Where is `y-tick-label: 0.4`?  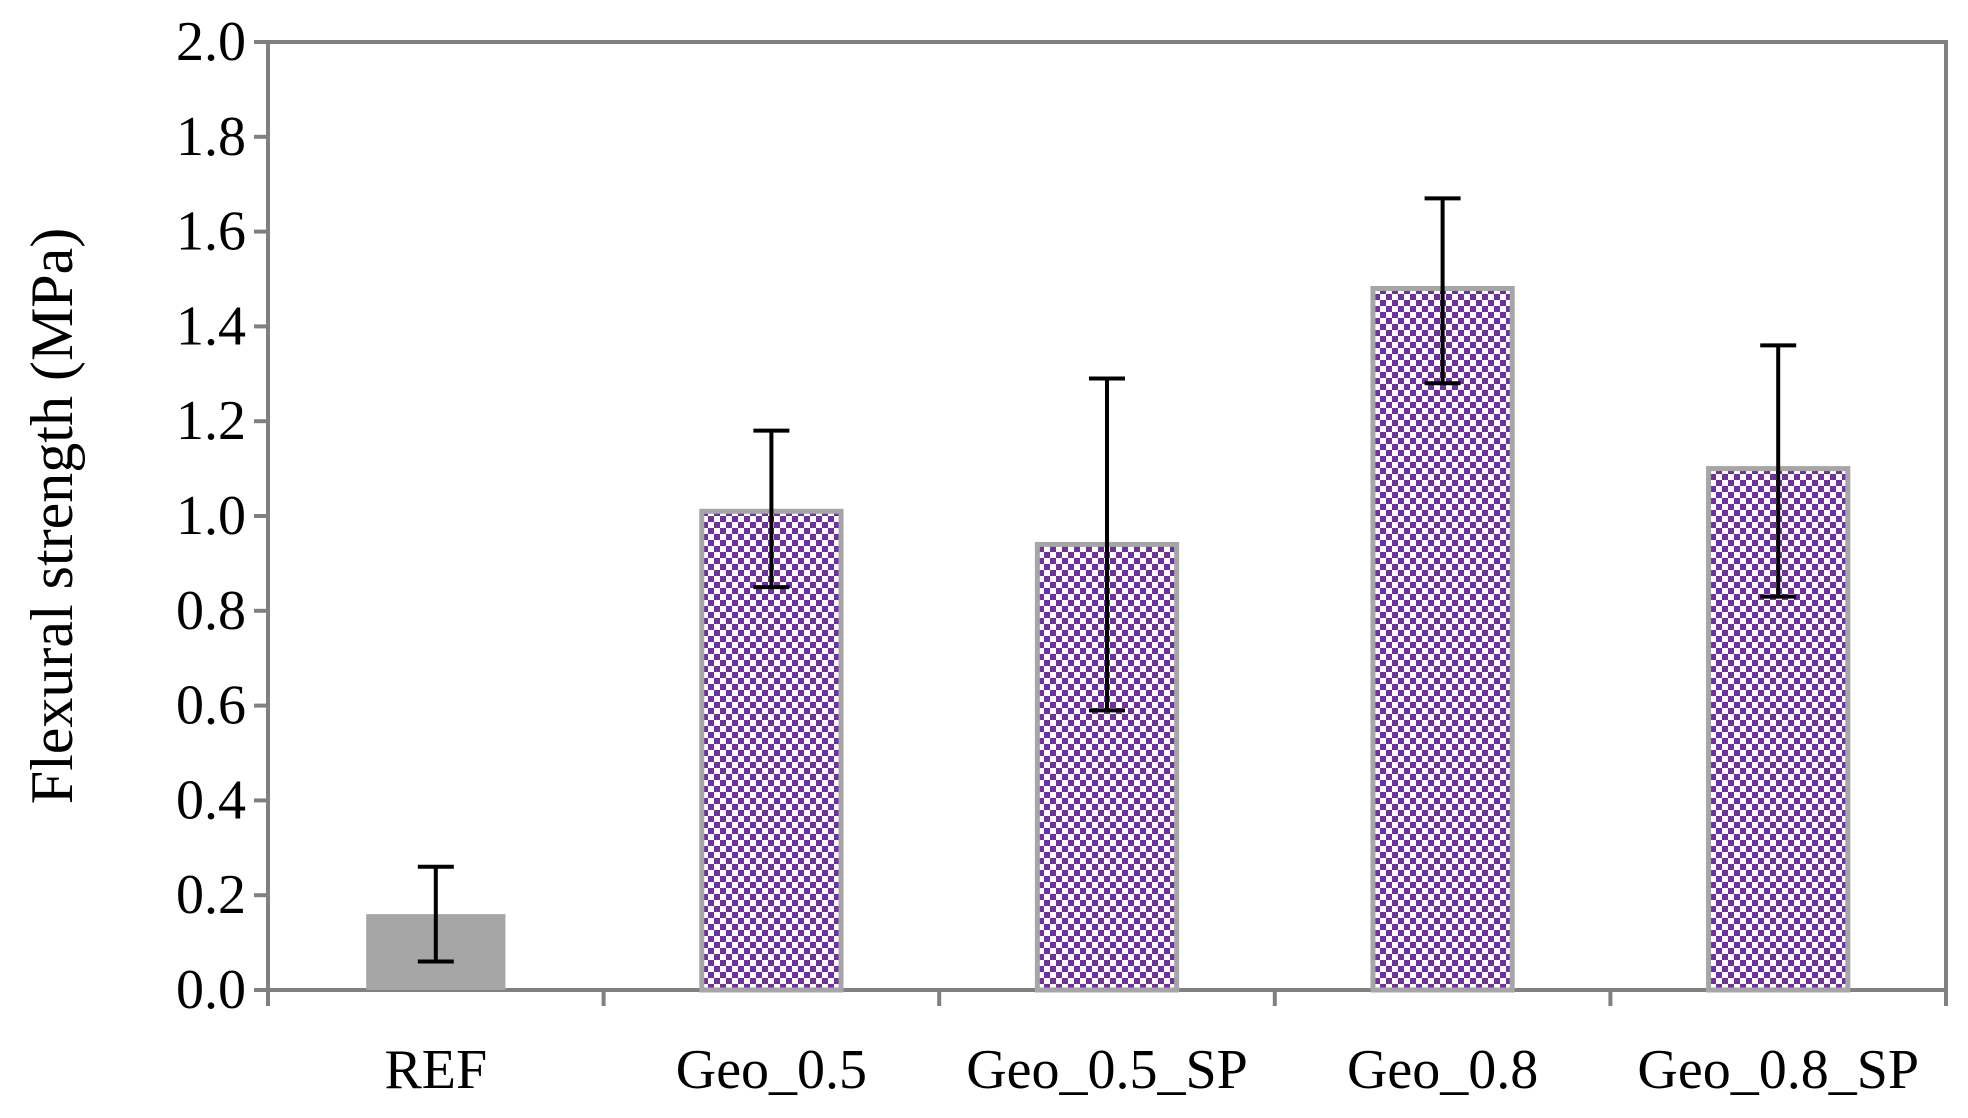
y-tick-label: 0.4 is located at coordinates (211, 800).